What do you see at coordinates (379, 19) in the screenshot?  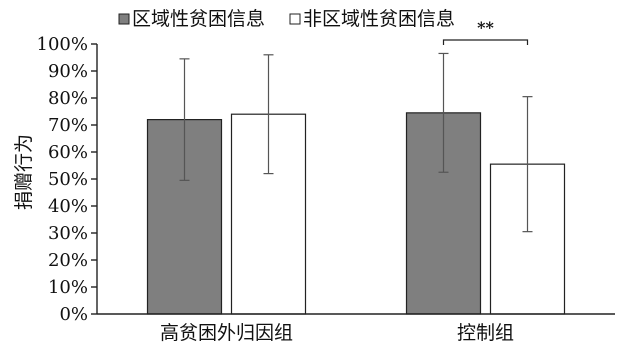 I see `legend-label-series-2: 非区域性贫困信息` at bounding box center [379, 19].